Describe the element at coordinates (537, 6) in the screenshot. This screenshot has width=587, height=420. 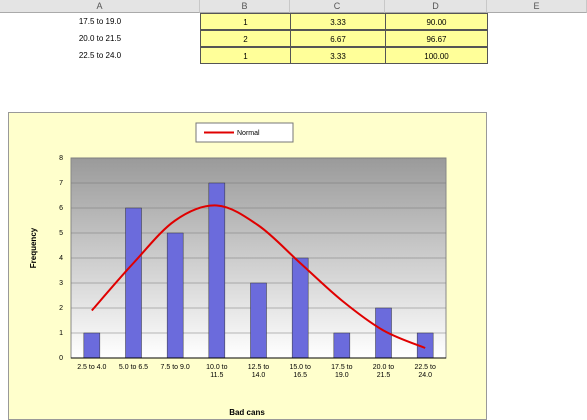
I see `column-header: E` at that location.